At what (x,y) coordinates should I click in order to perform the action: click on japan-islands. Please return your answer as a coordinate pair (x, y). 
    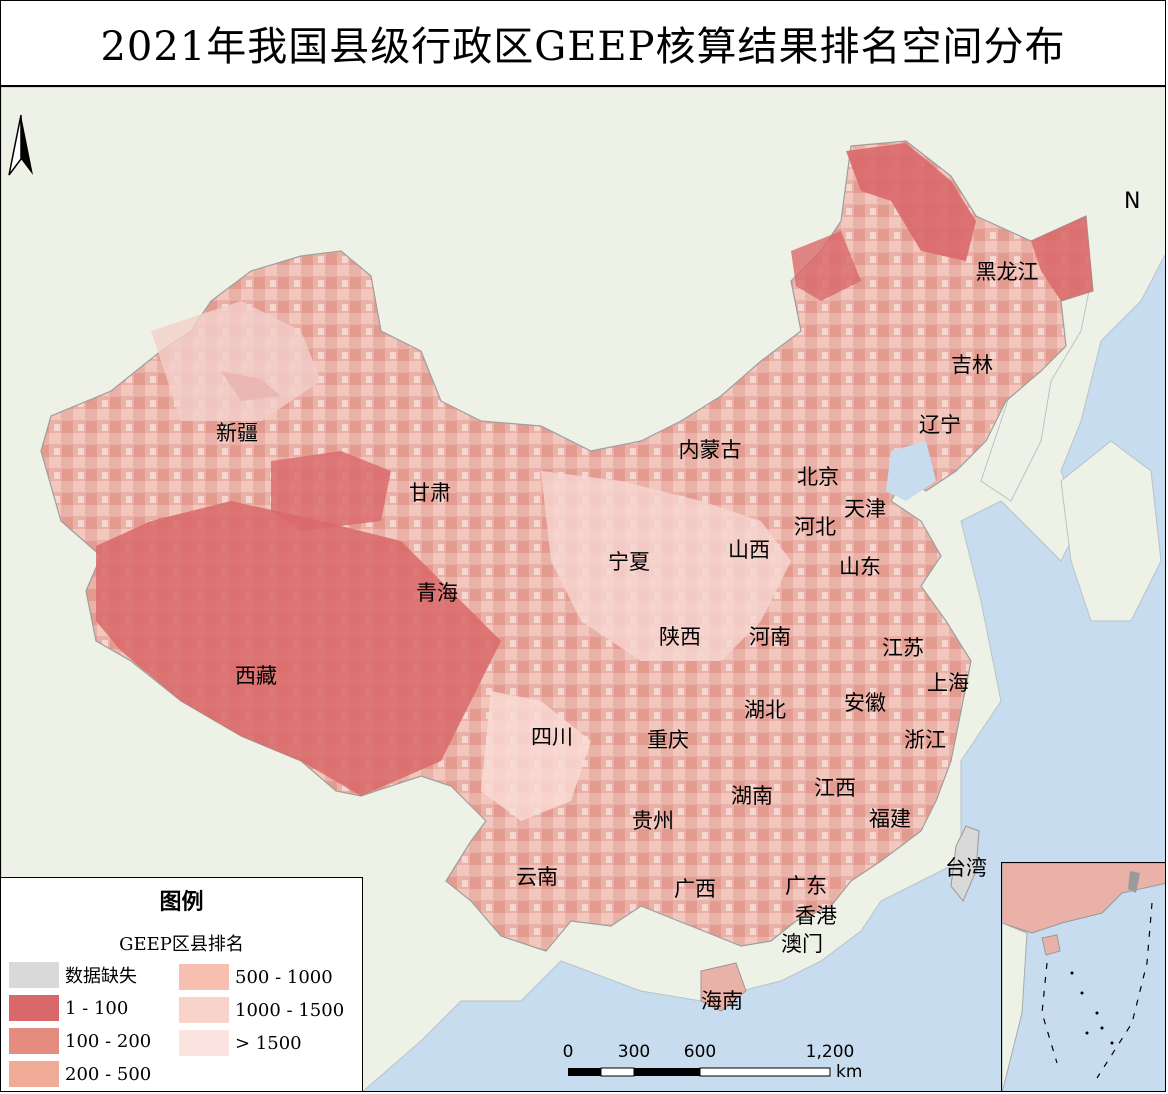
    Looking at the image, I should click on (1111, 531).